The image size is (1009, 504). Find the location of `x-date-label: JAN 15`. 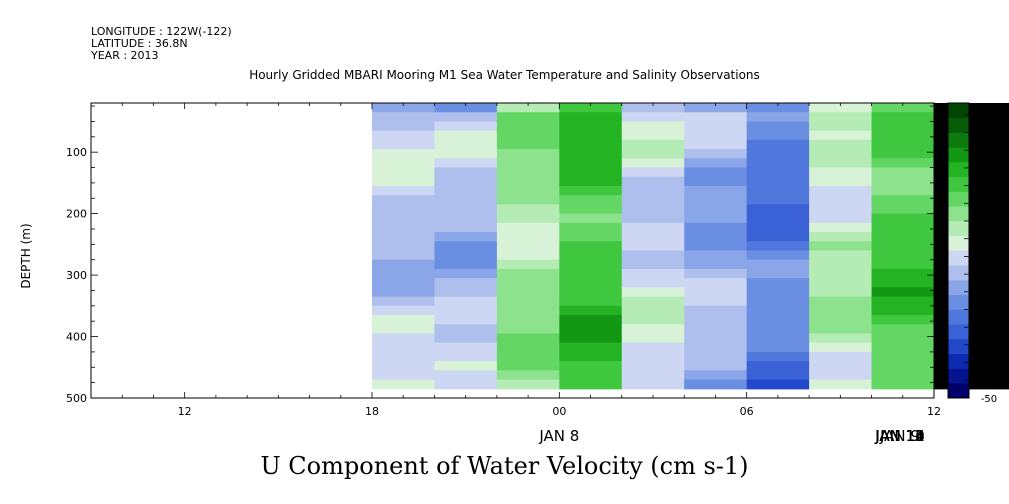

x-date-label: JAN 15 is located at coordinates (899, 436).